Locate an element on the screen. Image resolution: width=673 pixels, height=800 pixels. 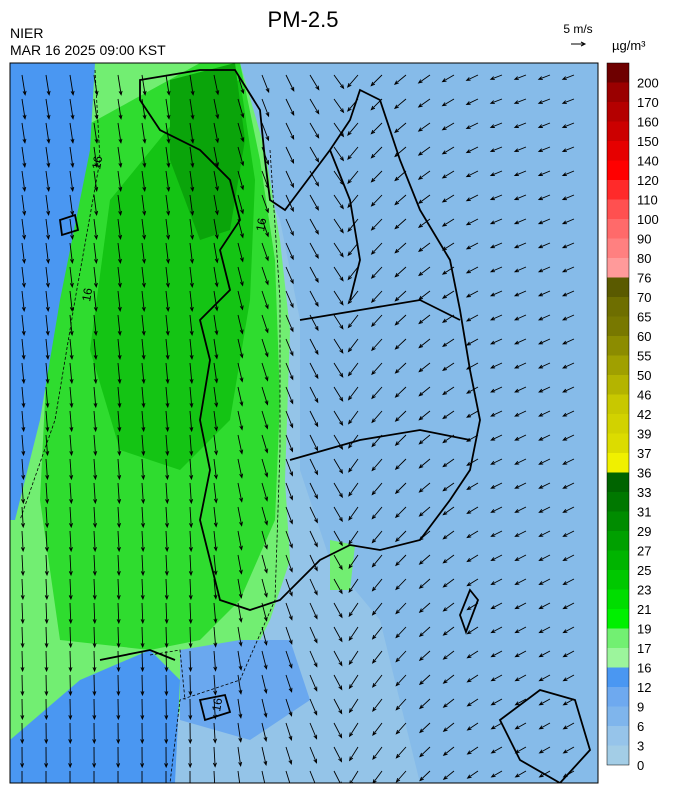
colorbar-label: 36 is located at coordinates (644, 473).